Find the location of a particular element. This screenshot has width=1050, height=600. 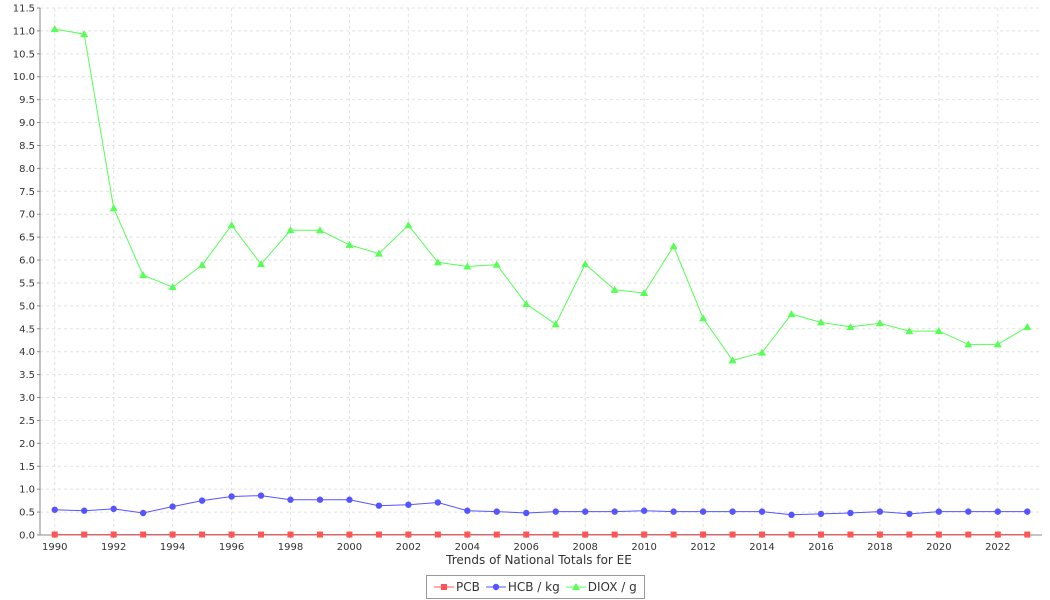

x-tick-label: 2014 is located at coordinates (761, 547).